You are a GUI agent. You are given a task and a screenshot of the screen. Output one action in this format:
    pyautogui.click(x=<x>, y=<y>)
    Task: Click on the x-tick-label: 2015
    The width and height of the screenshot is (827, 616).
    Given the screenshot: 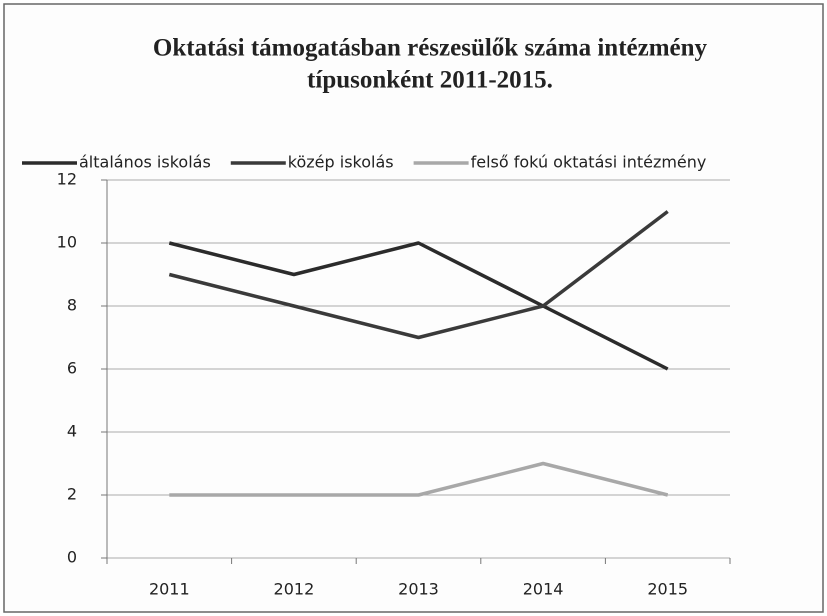 What is the action you would take?
    pyautogui.click(x=667, y=589)
    